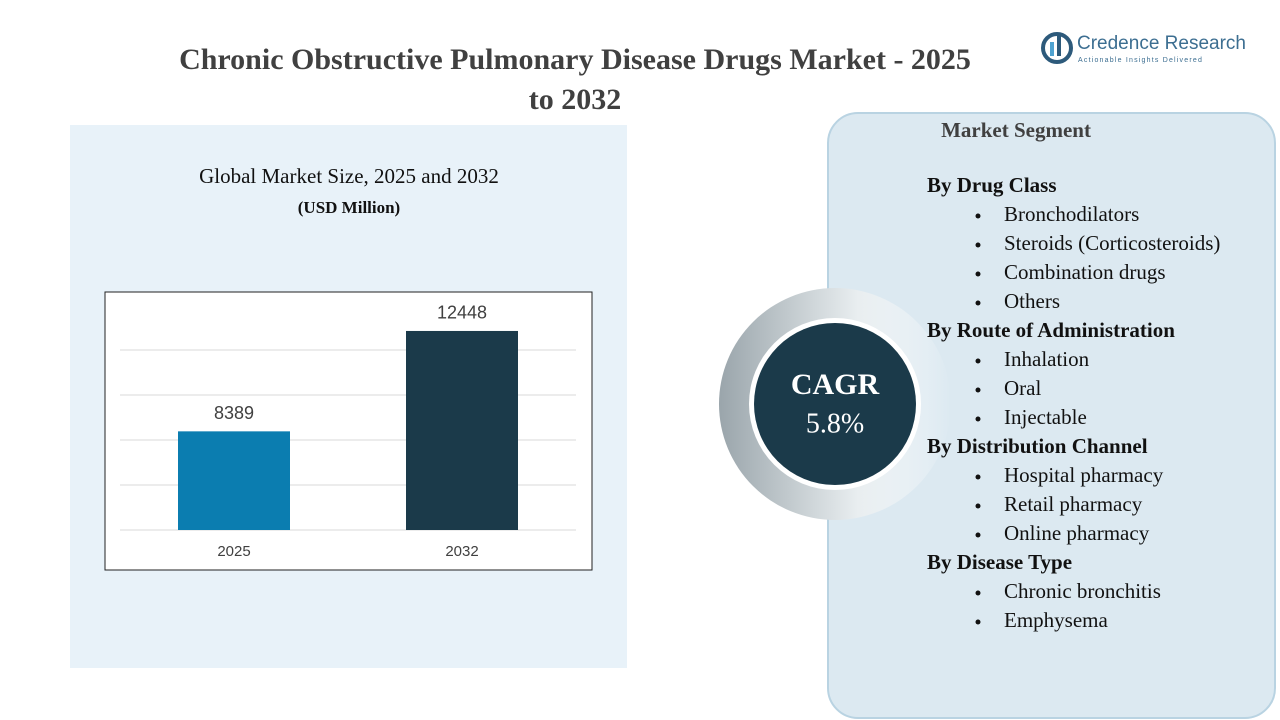 The image size is (1280, 720). I want to click on value-label: 8389, so click(234, 413).